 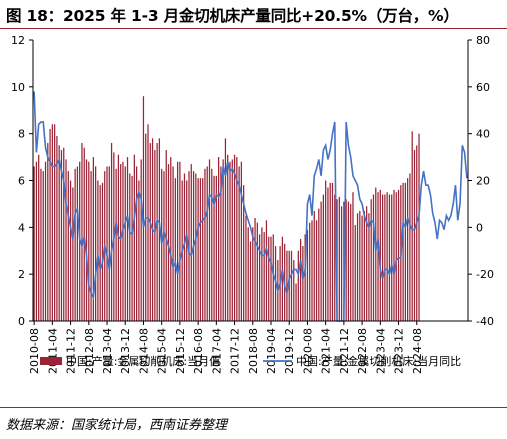 What do you see at coordinates (18, 40) in the screenshot?
I see `left-tick-label: 12` at bounding box center [18, 40].